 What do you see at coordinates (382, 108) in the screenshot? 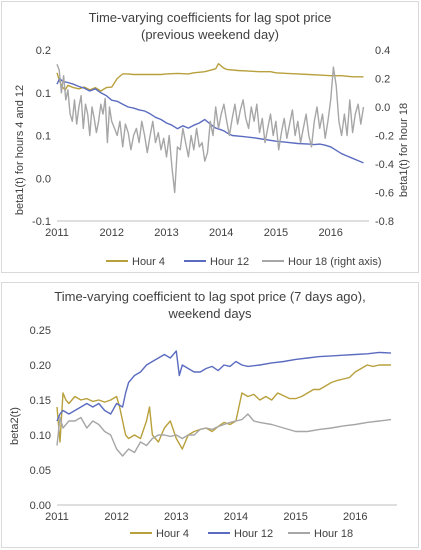
I see `y2-tick-label: 0.0` at bounding box center [382, 108].